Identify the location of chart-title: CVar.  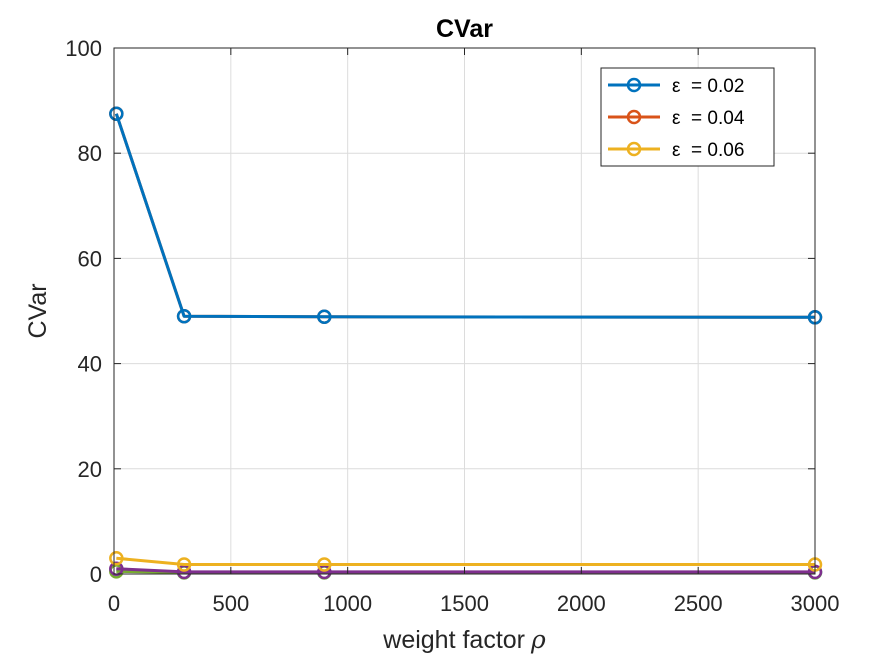
(464, 29).